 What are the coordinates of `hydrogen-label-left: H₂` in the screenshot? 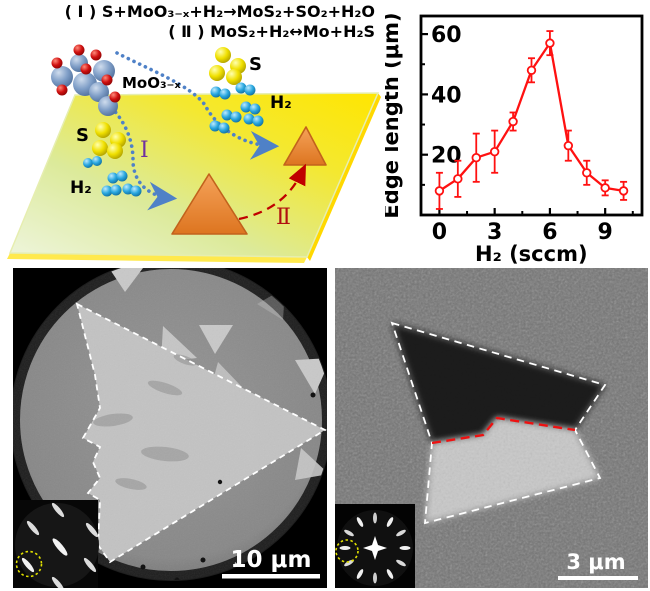 It's located at (81, 188).